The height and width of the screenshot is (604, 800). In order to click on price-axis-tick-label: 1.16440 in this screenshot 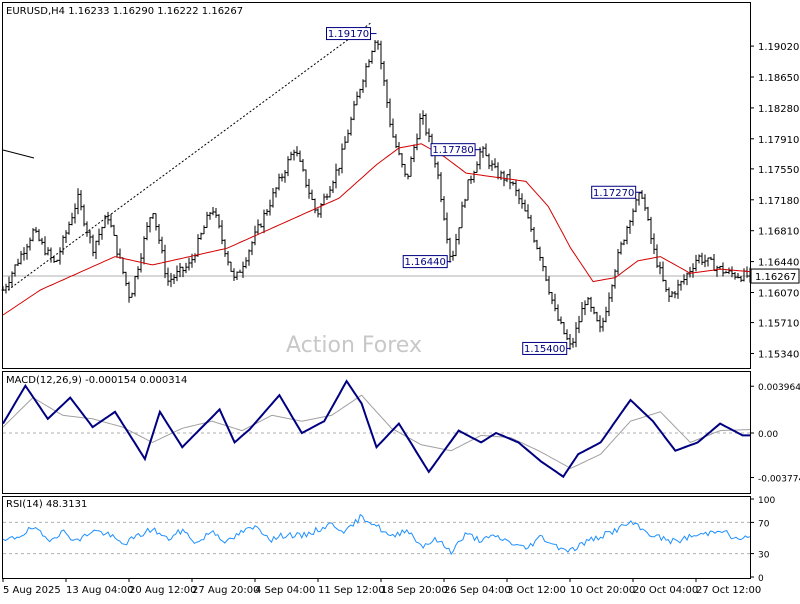, I will do `click(778, 263)`.